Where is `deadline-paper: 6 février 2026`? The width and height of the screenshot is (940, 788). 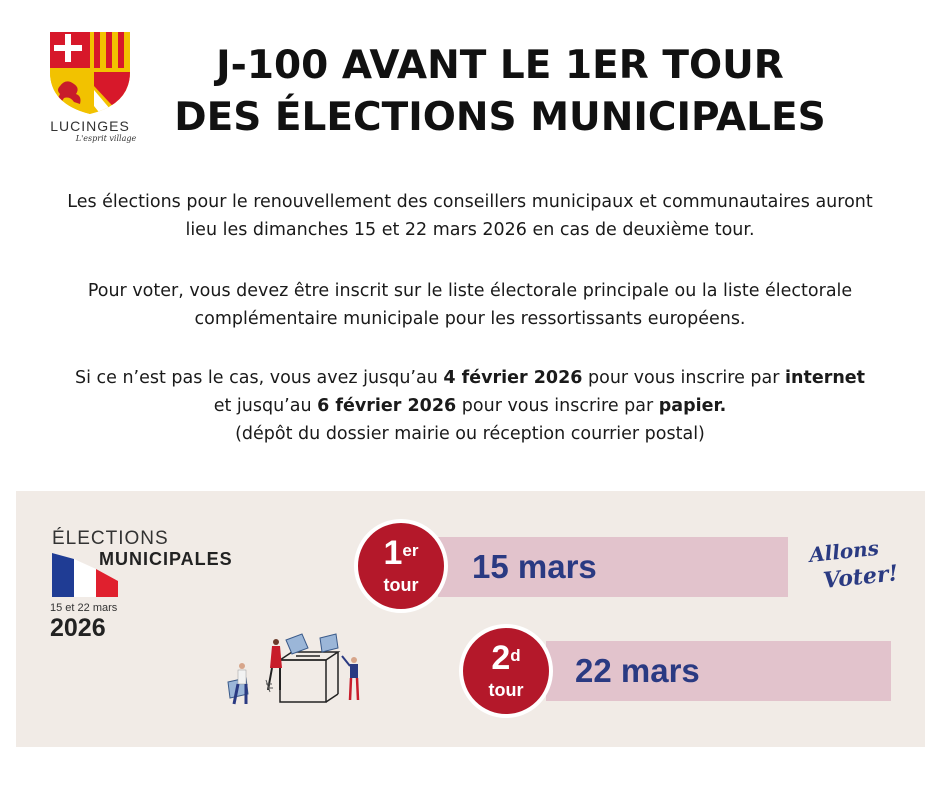 deadline-paper: 6 février 2026 is located at coordinates (387, 406).